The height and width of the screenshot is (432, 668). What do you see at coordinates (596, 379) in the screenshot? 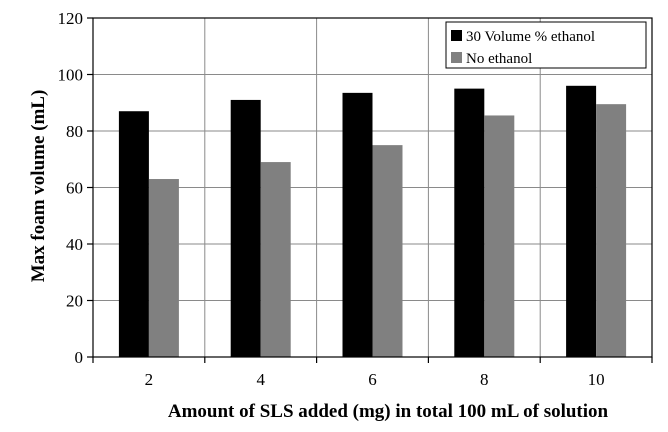
I see `x-tick-label-10: 10` at bounding box center [596, 379].